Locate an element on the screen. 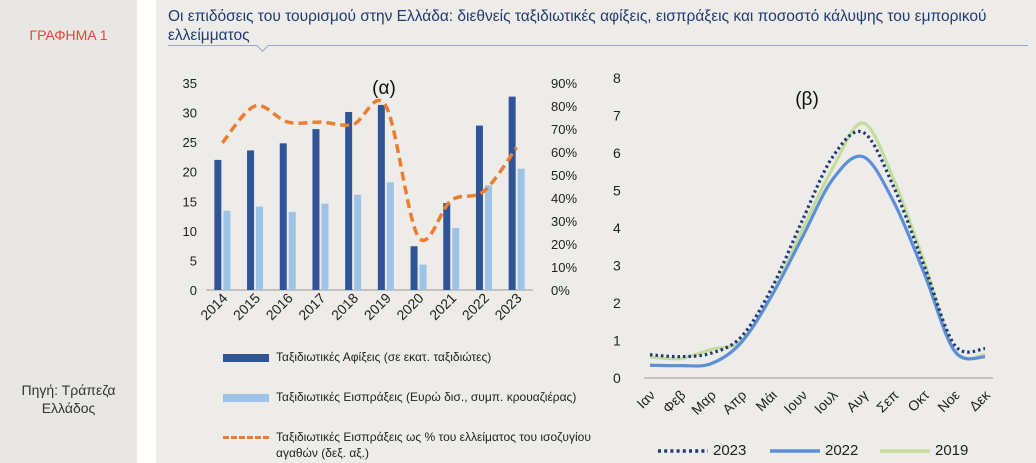 This screenshot has height=463, width=1036. legend-b: 2023 2022 2019 is located at coordinates (846, 451).